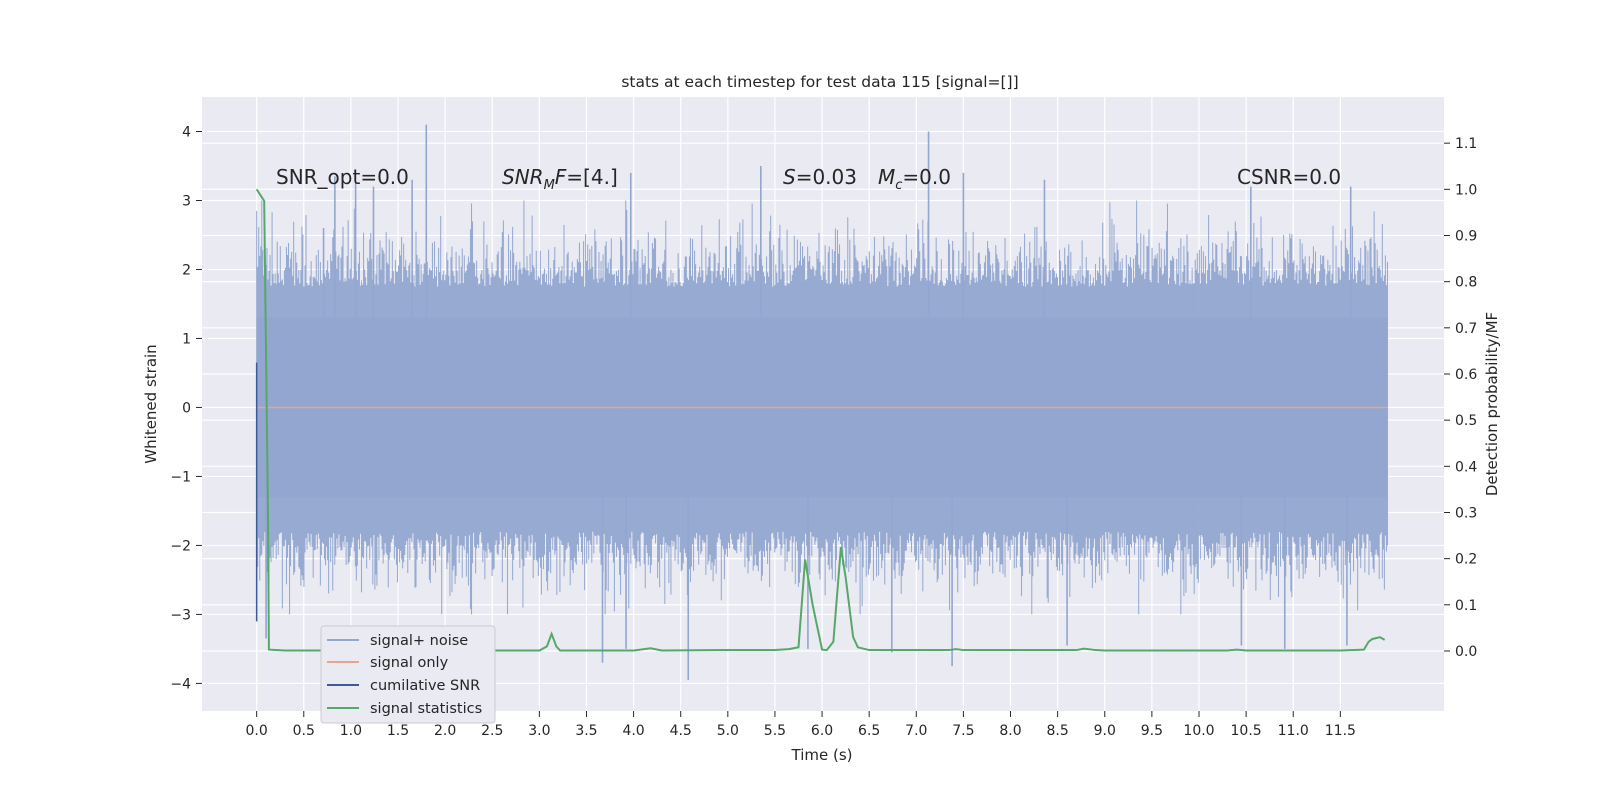  What do you see at coordinates (1466, 375) in the screenshot?
I see `y-right-tick-label: 0.6` at bounding box center [1466, 375].